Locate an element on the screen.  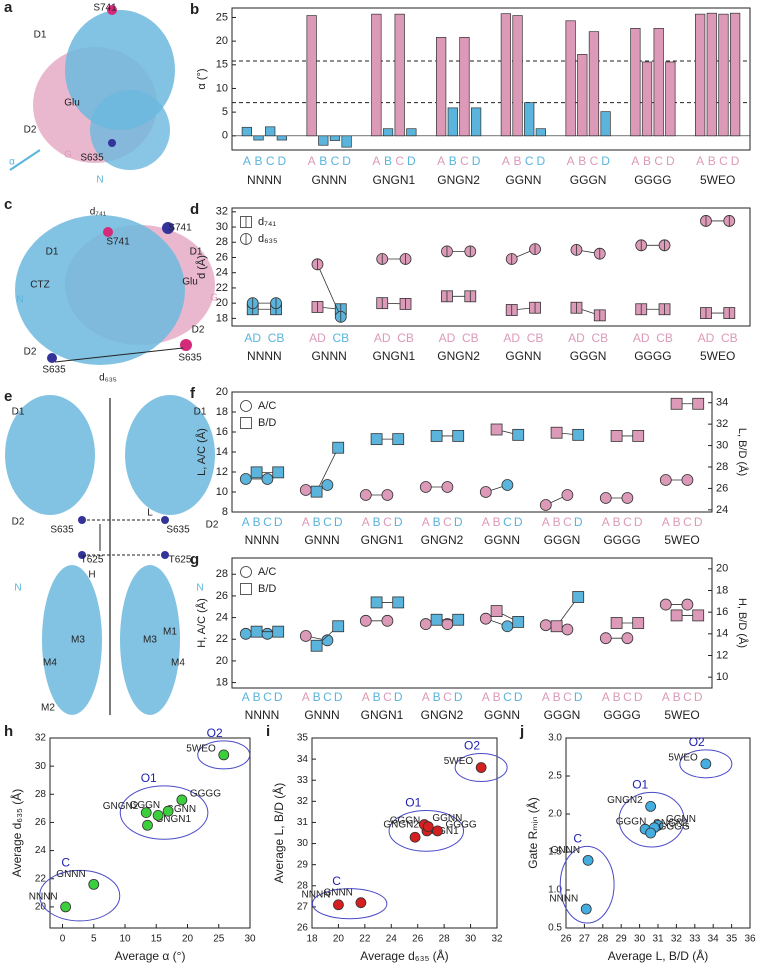
panel-label: a is located at coordinates (8, 8).